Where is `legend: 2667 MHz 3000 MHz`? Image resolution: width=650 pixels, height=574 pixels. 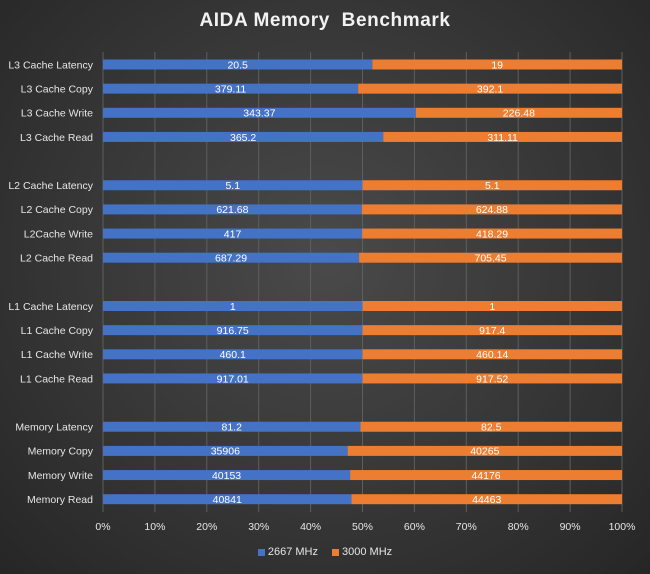
legend: 2667 MHz 3000 MHz is located at coordinates (325, 552).